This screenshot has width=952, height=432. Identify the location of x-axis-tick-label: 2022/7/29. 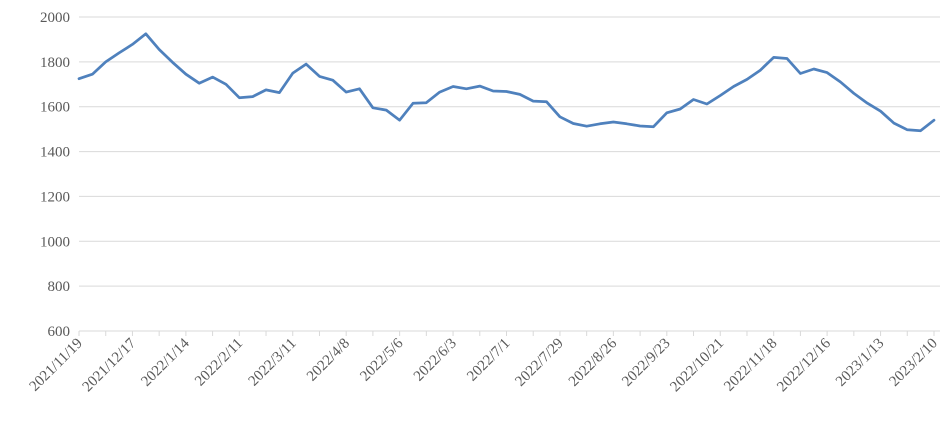
(539, 363).